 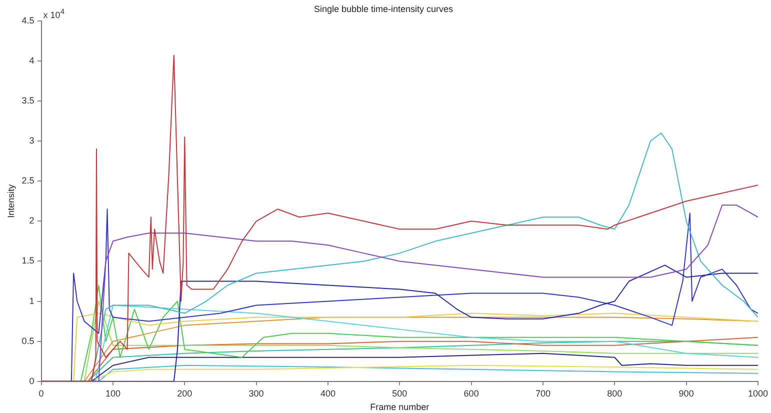 What do you see at coordinates (41, 393) in the screenshot?
I see `x-tick-label: 0` at bounding box center [41, 393].